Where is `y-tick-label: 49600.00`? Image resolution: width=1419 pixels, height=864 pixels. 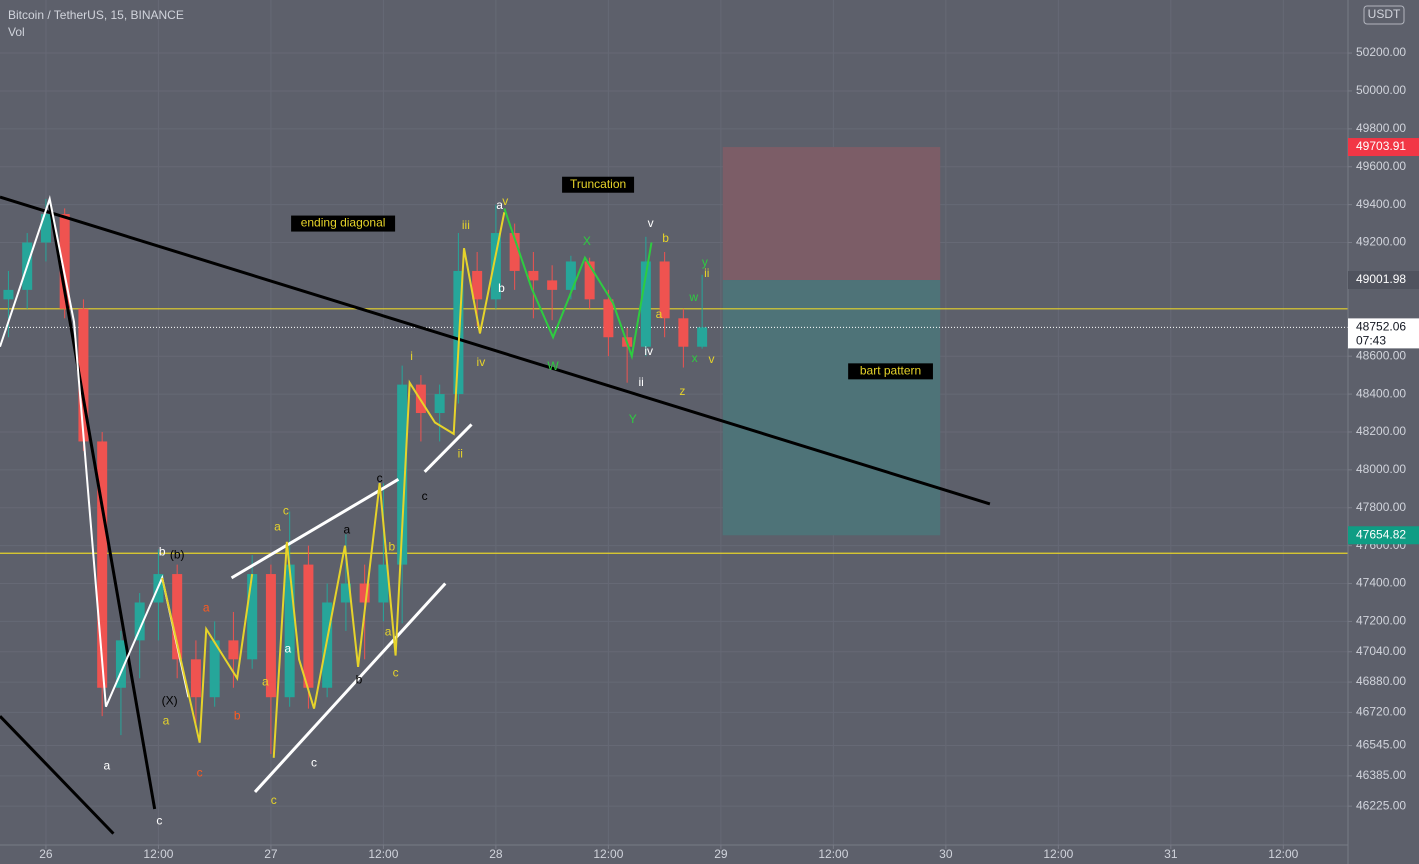 y-tick-label: 49600.00 is located at coordinates (1381, 166).